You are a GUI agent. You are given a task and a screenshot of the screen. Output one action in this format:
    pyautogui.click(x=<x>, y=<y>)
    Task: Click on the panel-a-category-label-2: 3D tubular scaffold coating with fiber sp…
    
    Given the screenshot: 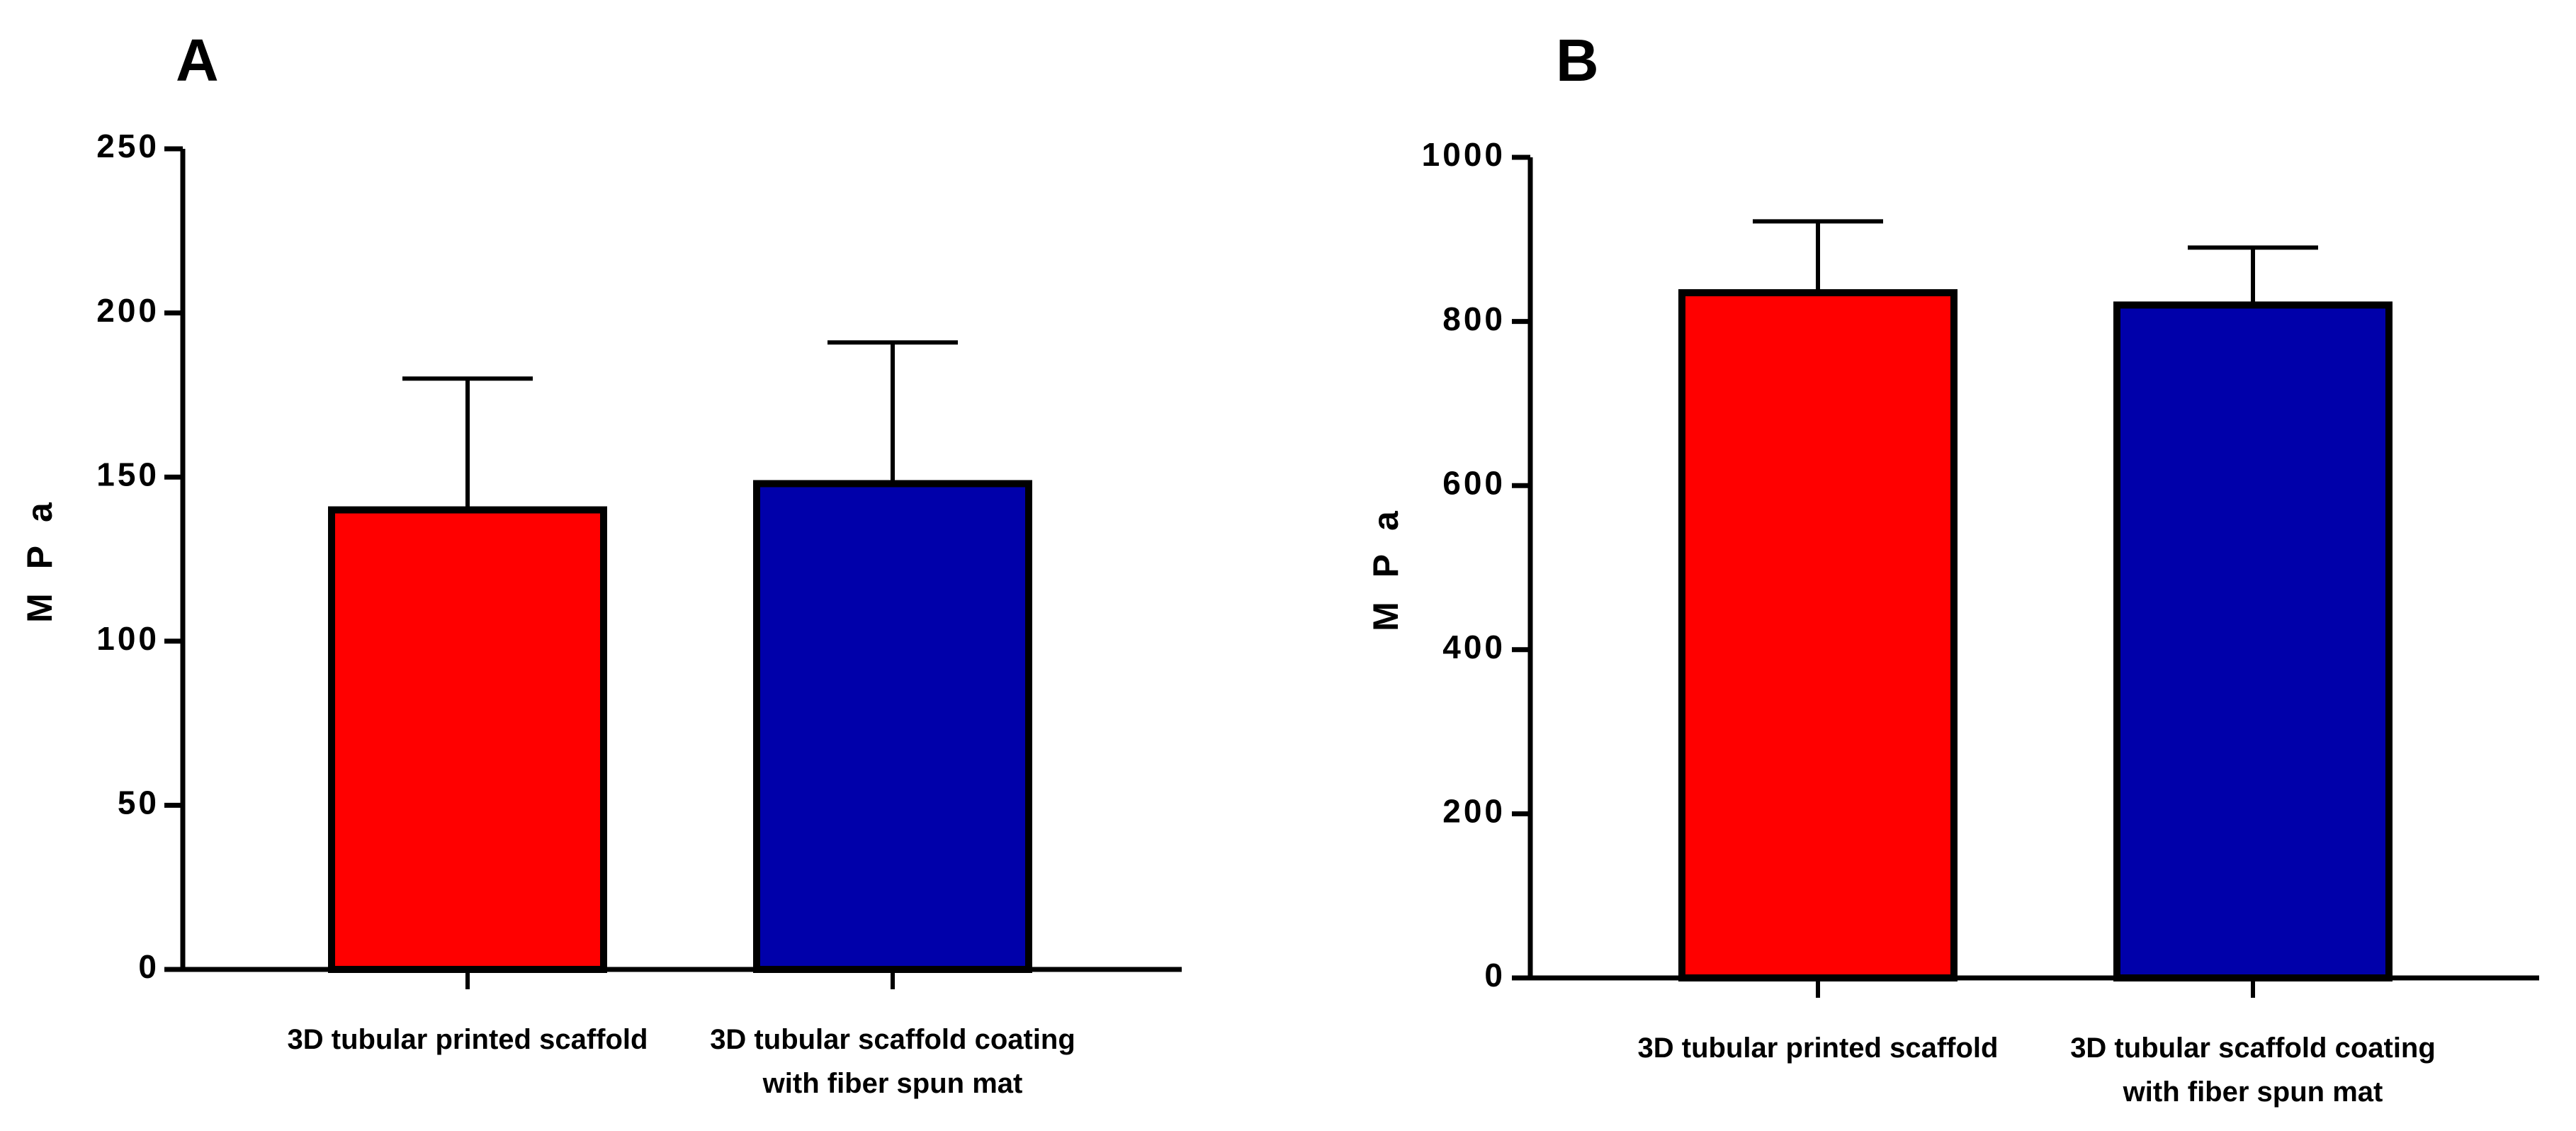 What is the action you would take?
    pyautogui.click(x=892, y=1061)
    